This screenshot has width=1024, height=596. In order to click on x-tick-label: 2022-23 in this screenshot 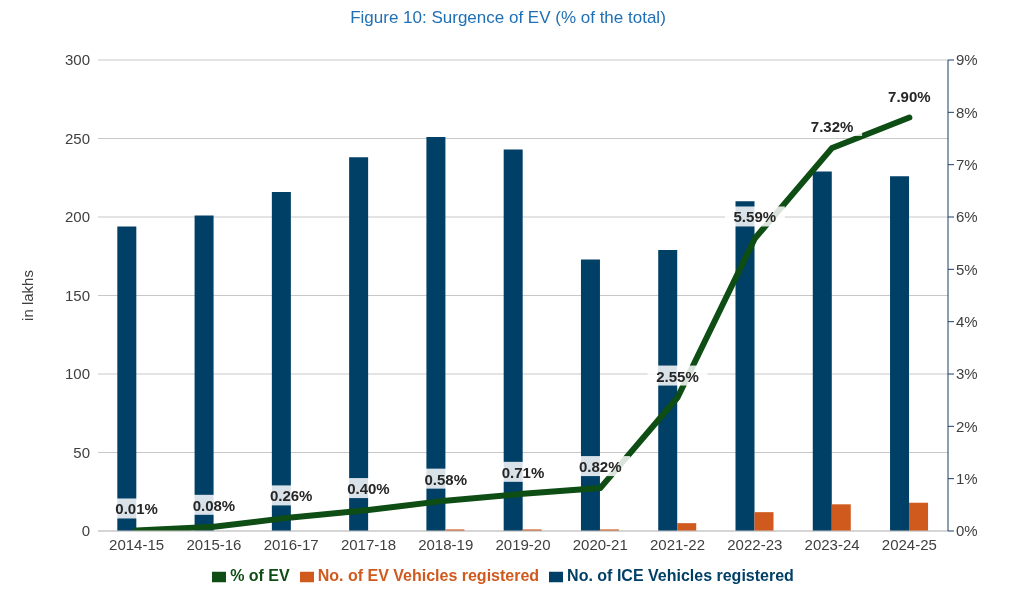, I will do `click(755, 544)`.